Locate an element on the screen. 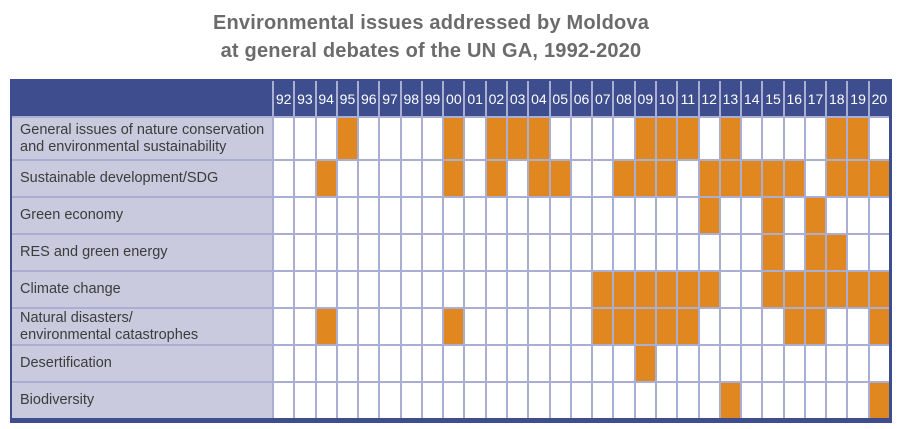 This screenshot has height=429, width=900. matrix-cell-r7-y13 is located at coordinates (730, 400).